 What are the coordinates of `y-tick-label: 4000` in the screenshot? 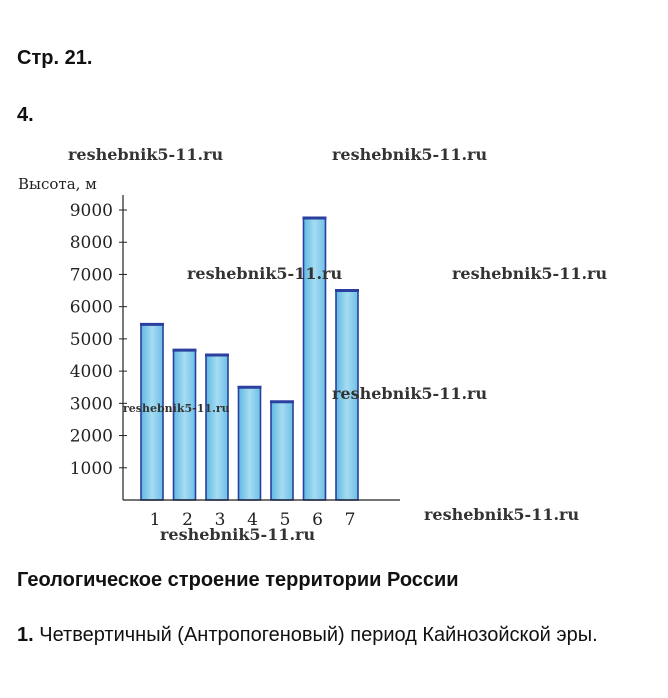 It's located at (91, 372).